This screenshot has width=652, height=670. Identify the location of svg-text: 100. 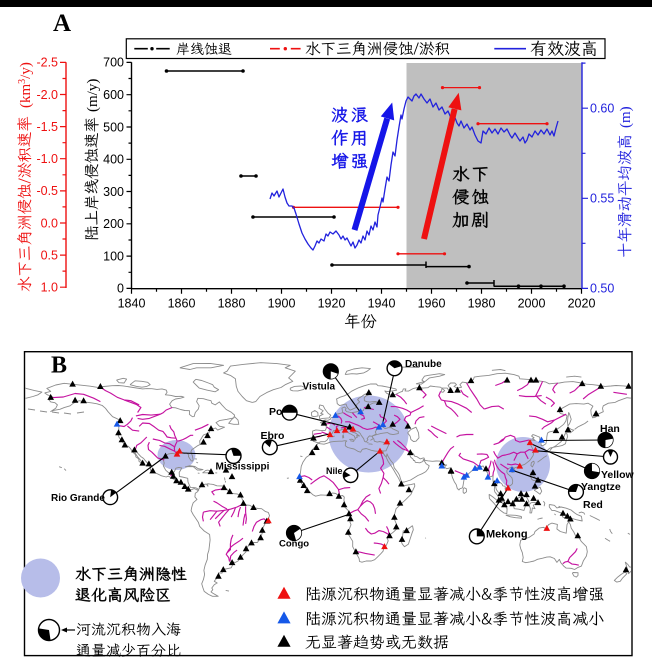
(113, 256).